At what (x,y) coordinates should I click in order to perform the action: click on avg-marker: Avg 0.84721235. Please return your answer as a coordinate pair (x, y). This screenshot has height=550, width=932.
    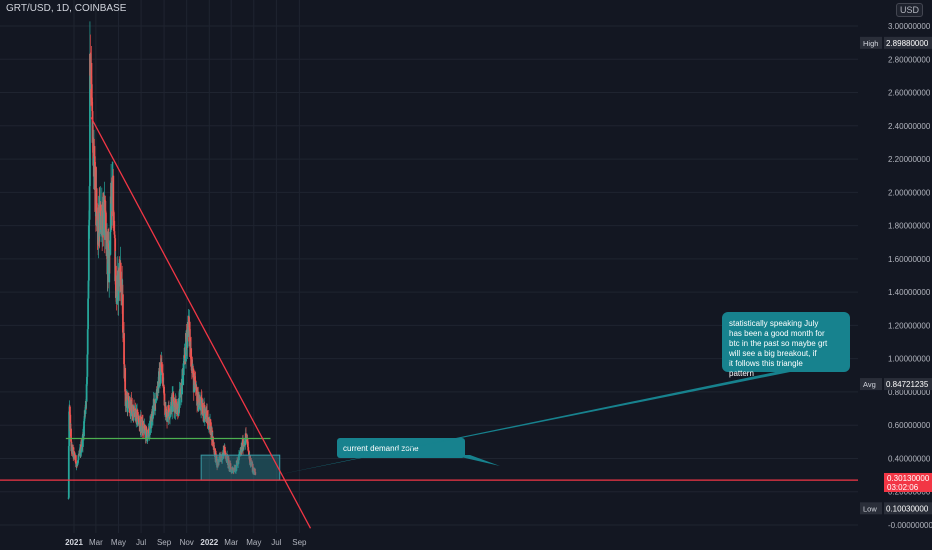
    Looking at the image, I should click on (896, 384).